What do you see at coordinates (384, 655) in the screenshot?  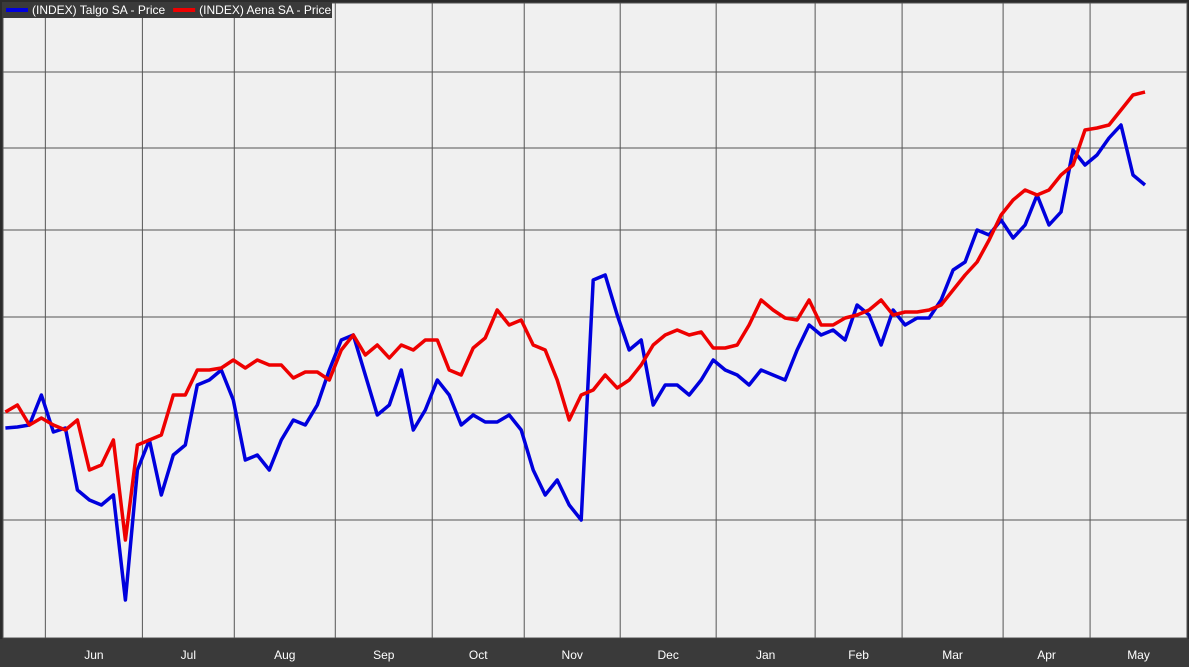 I see `x-tick-label: Sep` at bounding box center [384, 655].